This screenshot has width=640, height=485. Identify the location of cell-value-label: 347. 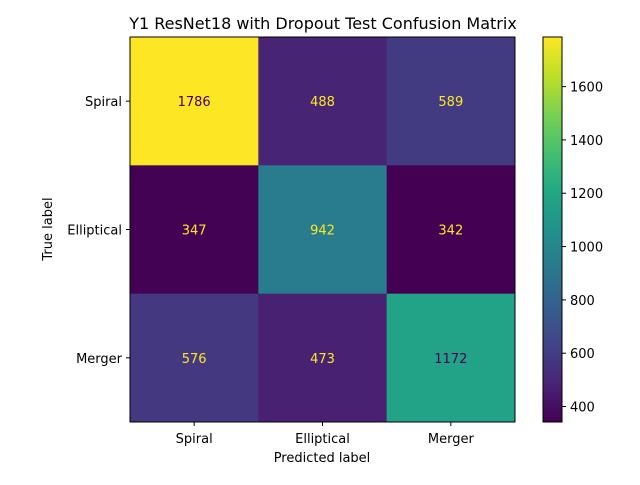
(194, 231).